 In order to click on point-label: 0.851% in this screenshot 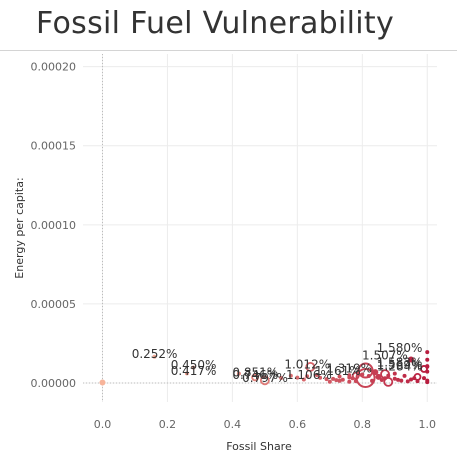, I will do `click(255, 372)`.